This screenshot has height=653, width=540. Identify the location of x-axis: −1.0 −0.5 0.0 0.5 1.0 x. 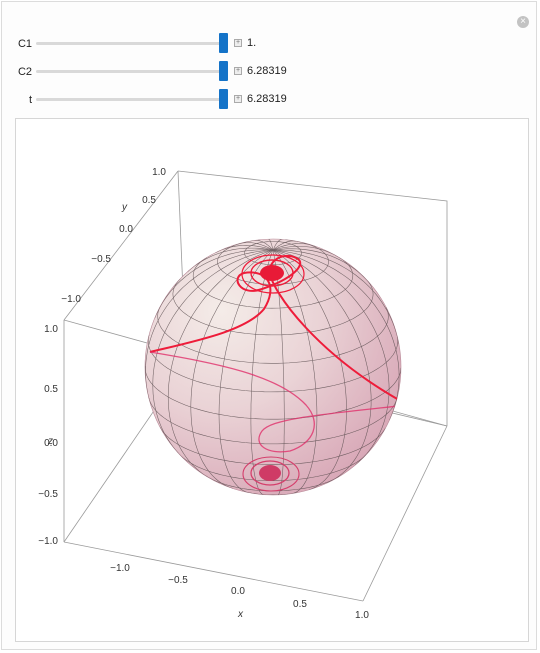
(239, 592).